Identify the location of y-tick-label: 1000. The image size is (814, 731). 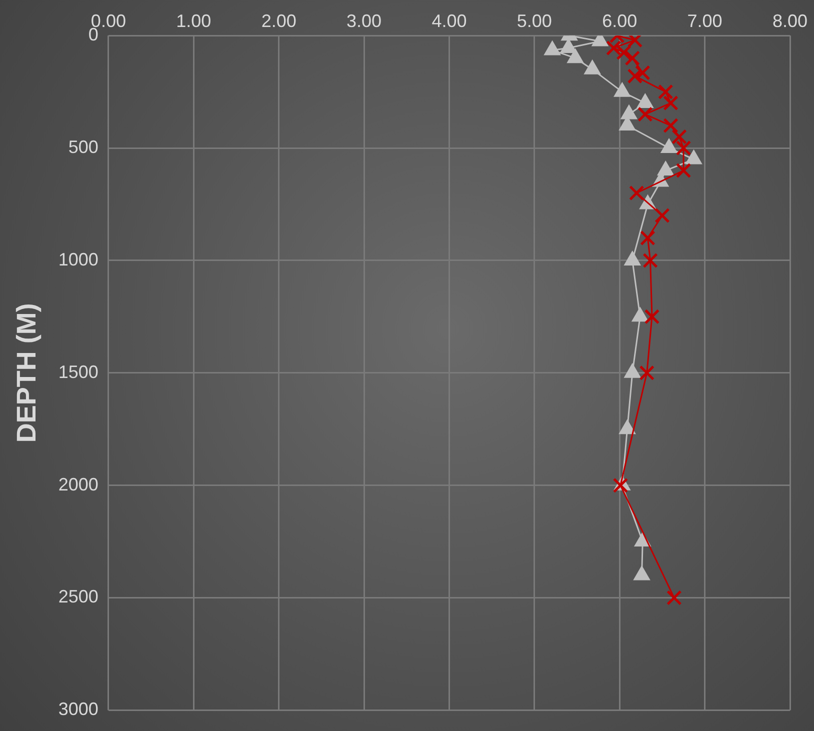
(78, 259).